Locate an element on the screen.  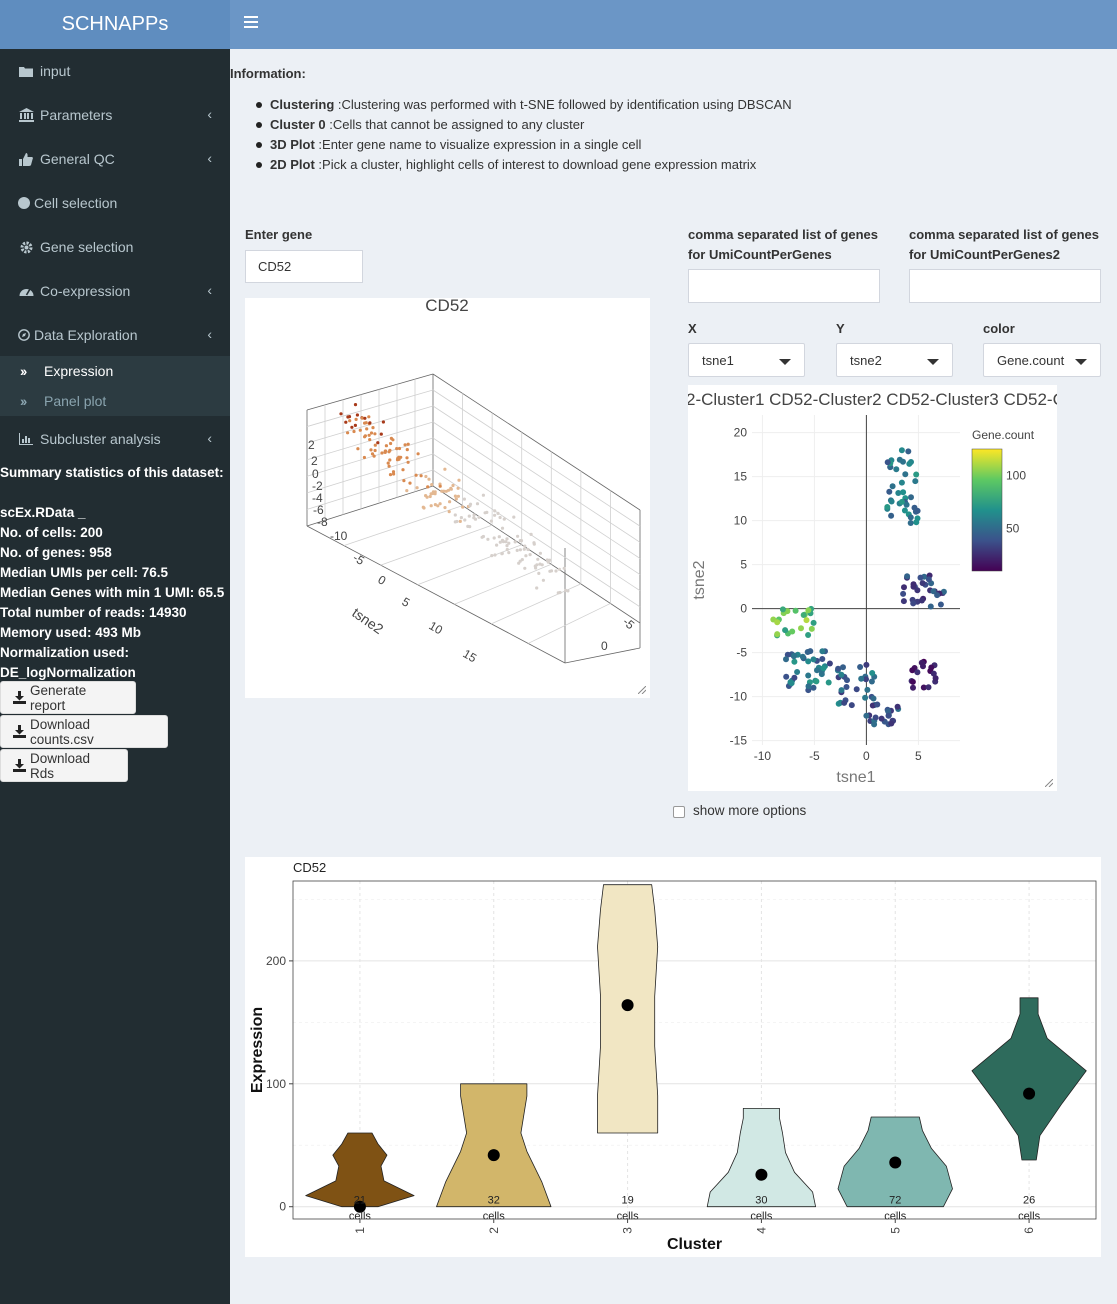
sidebar-item-co-expression: Co-expression ‹ is located at coordinates (115, 291).